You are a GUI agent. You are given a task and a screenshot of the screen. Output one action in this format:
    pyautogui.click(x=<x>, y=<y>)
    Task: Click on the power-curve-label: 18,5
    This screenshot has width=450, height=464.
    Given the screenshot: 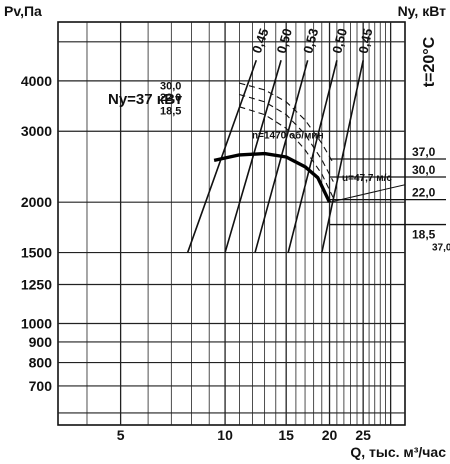 What is the action you would take?
    pyautogui.click(x=170, y=111)
    